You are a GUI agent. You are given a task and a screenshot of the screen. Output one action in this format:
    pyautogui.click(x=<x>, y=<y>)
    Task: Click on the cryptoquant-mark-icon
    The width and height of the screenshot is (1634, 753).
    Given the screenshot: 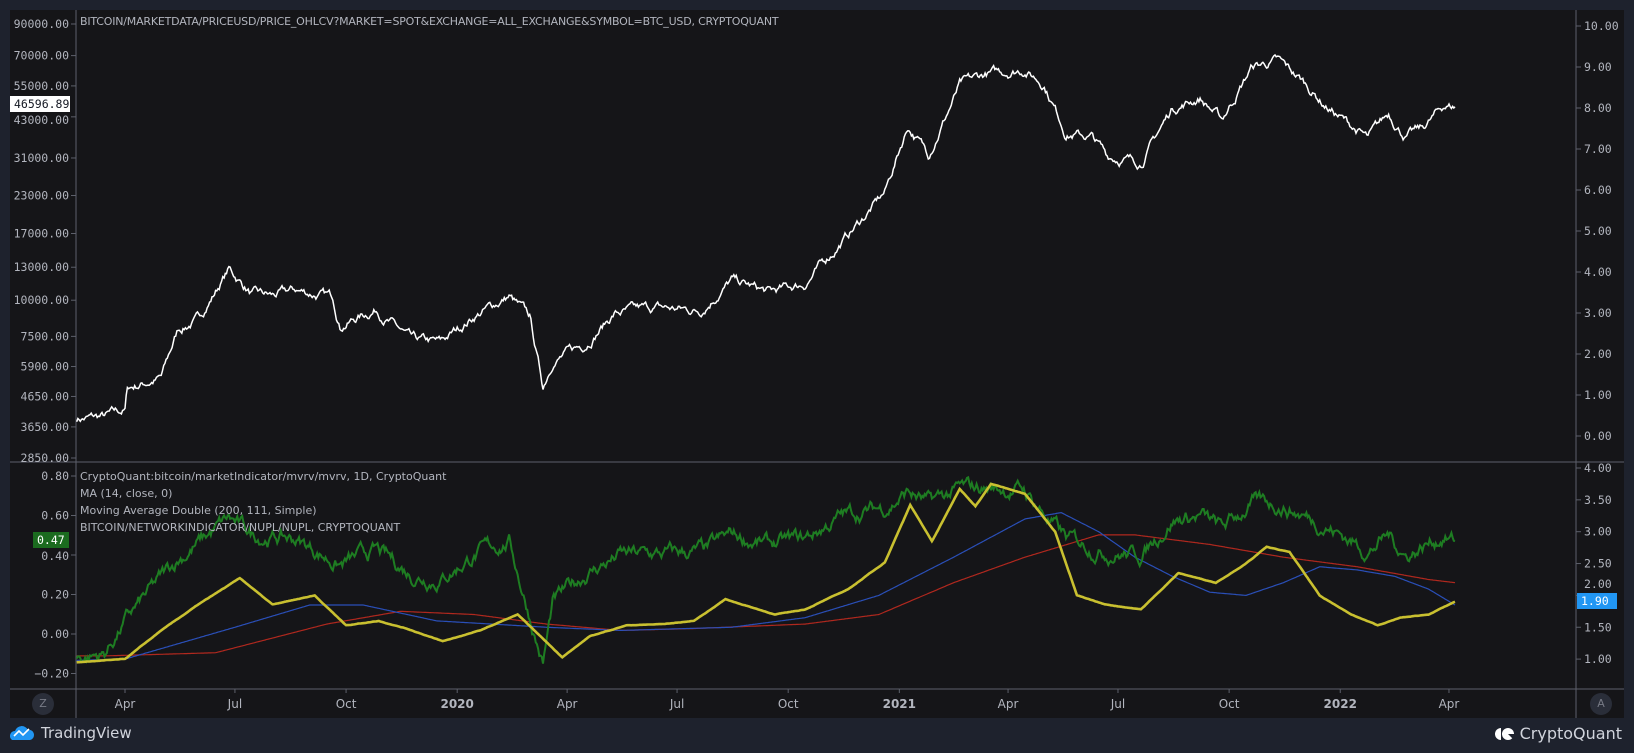 What is the action you would take?
    pyautogui.click(x=1504, y=733)
    